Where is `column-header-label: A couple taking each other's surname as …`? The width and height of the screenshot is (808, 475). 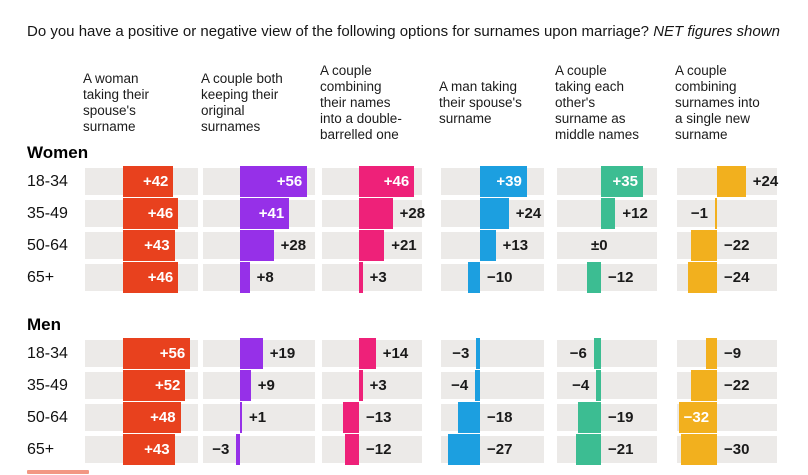
column-header-label: A couple taking each other's surname as … is located at coordinates (597, 102).